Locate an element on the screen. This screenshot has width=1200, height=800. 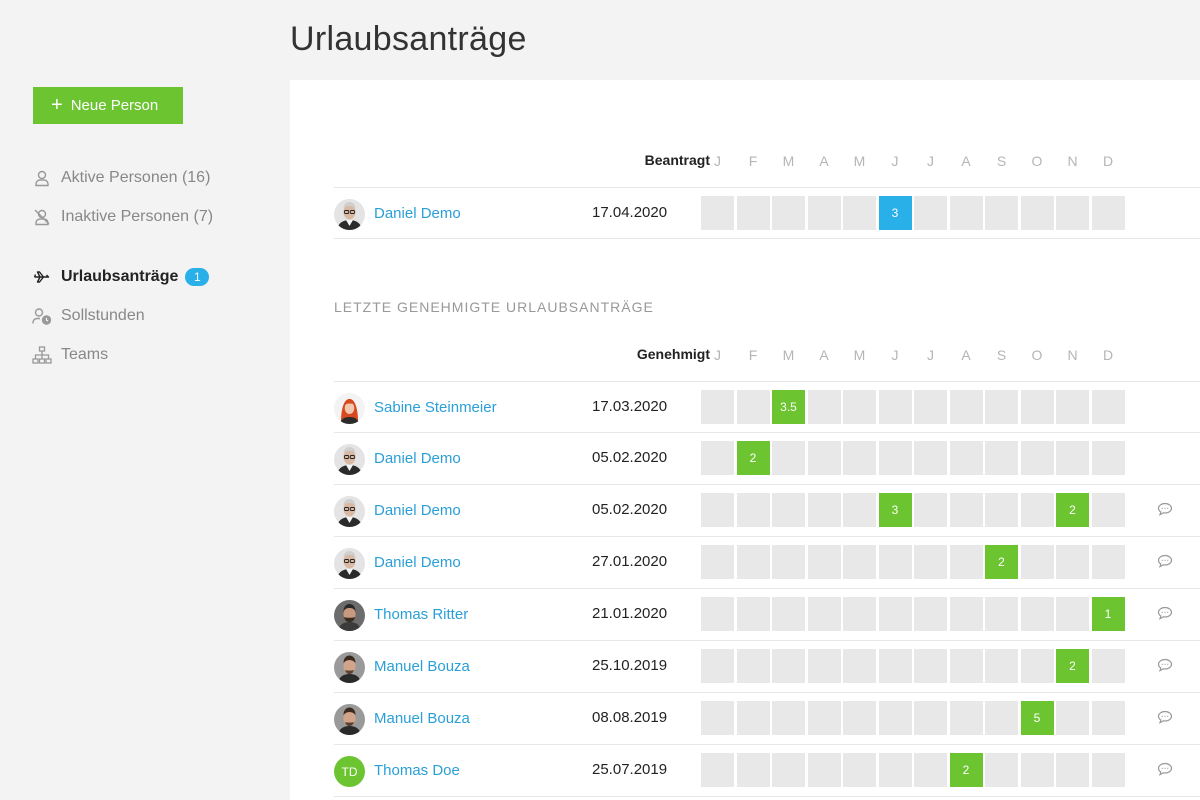
request-date: 05.02.2020 is located at coordinates (630, 457).